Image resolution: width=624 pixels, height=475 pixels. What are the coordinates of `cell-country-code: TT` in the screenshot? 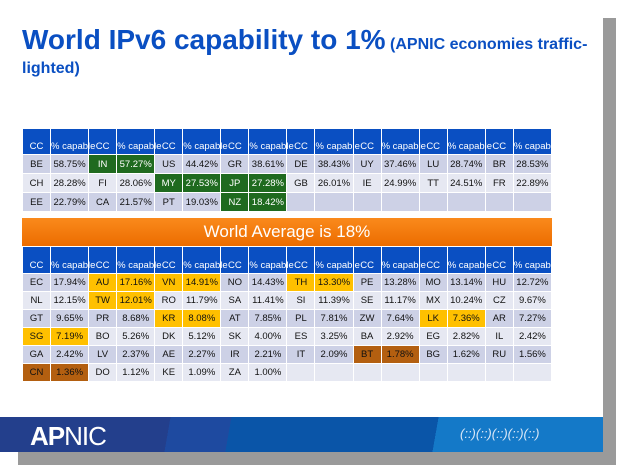 It's located at (433, 183).